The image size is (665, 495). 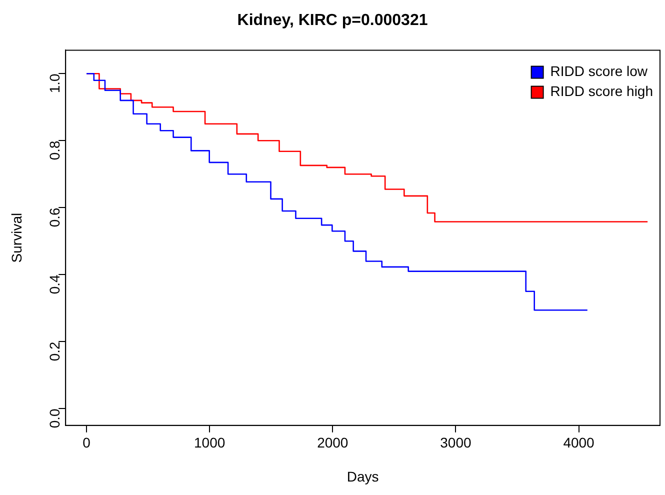 I want to click on y-tick-label: 1.0, so click(x=54, y=83).